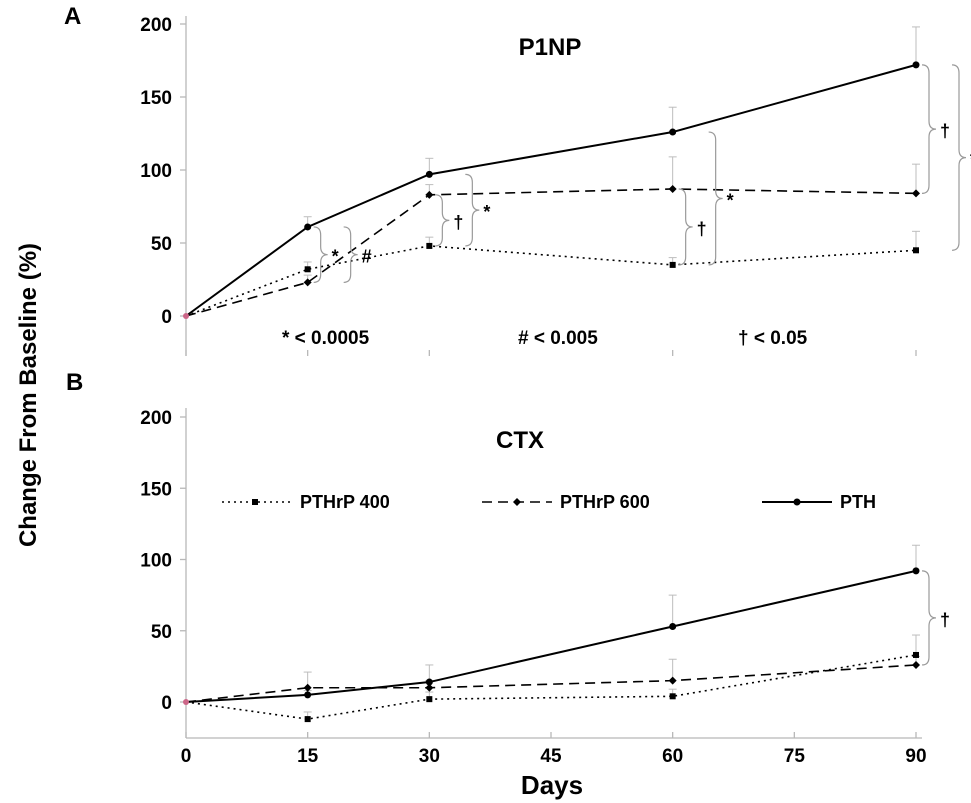  What do you see at coordinates (551, 756) in the screenshot?
I see `panel-b-x-tick-label: 45` at bounding box center [551, 756].